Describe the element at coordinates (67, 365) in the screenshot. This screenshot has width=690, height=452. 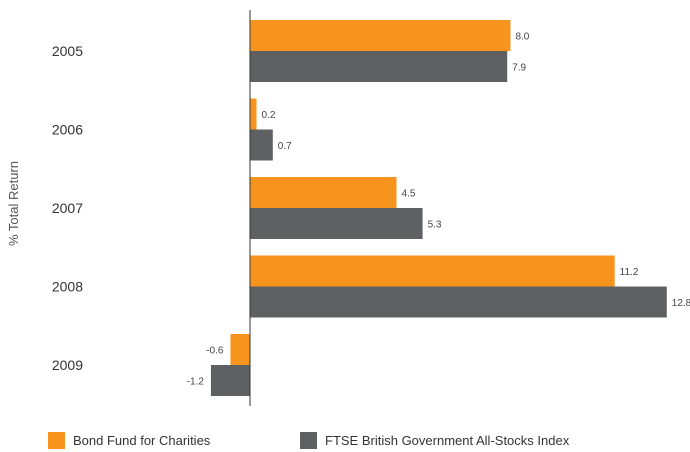
I see `category-label-2009: 2009` at that location.